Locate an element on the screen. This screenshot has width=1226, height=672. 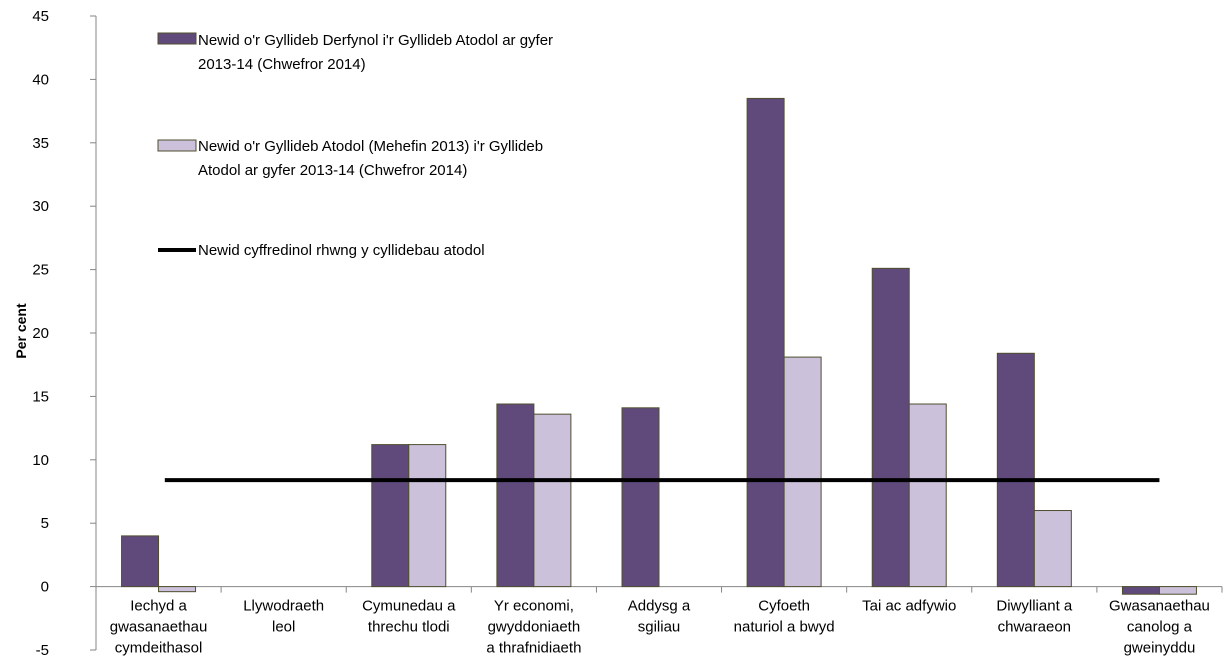
y-tick-label: -5 is located at coordinates (42, 650).